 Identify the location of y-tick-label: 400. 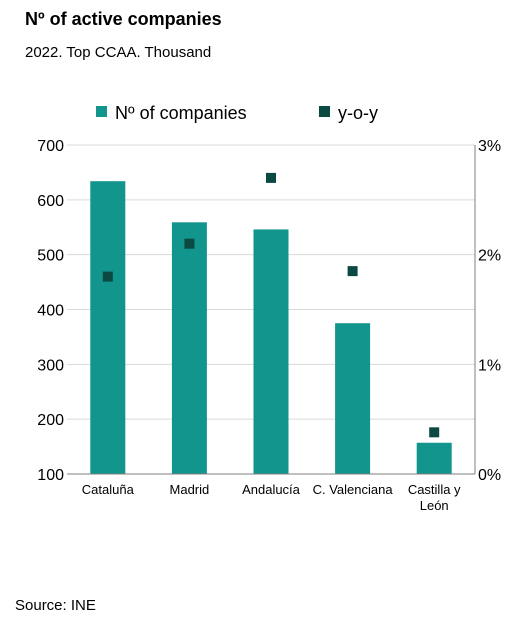
(50, 311).